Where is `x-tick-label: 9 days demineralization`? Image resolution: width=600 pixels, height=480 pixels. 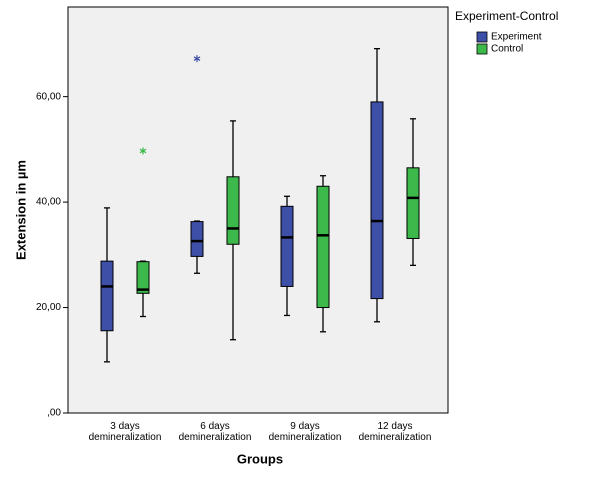
x-tick-label: 9 days demineralization is located at coordinates (305, 432).